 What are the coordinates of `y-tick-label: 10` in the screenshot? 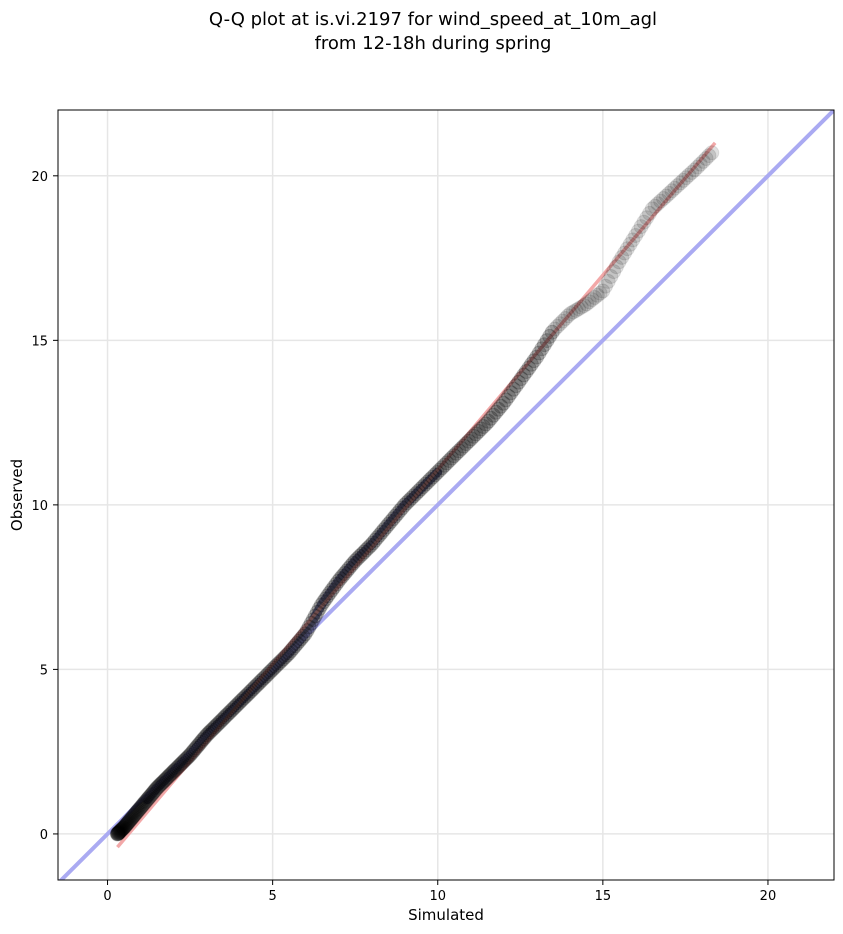 It's located at (39, 506).